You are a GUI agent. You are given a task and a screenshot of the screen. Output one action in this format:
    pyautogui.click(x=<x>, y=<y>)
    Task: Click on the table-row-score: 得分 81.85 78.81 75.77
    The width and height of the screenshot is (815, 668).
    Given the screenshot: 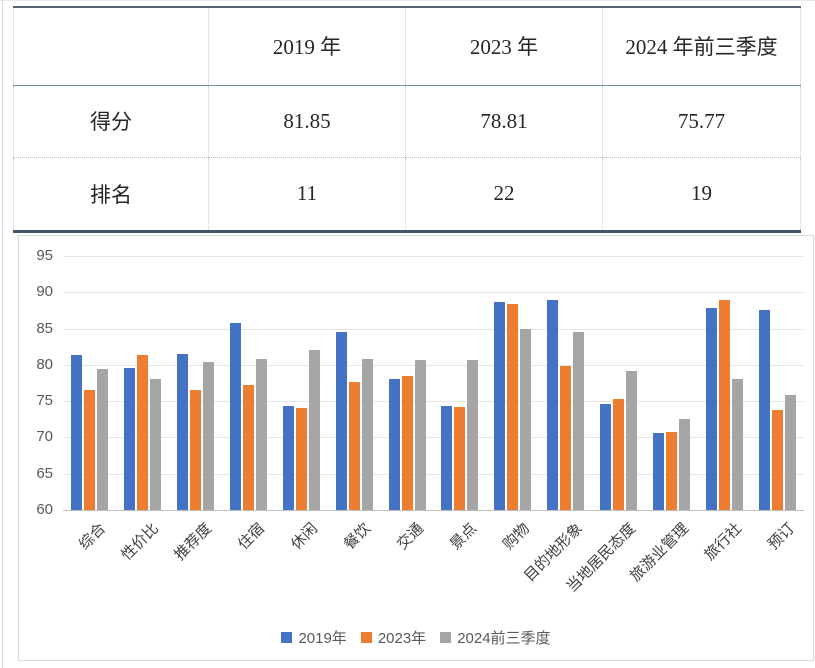 What is the action you would take?
    pyautogui.click(x=407, y=121)
    